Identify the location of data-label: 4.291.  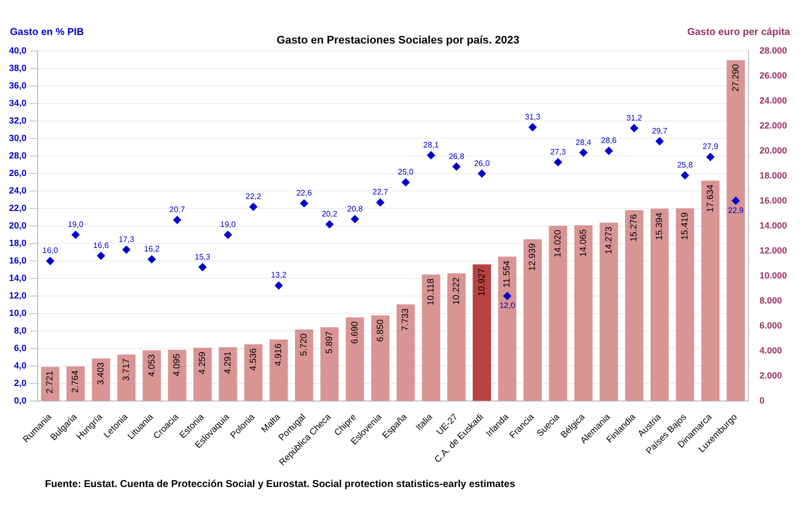
(227, 362).